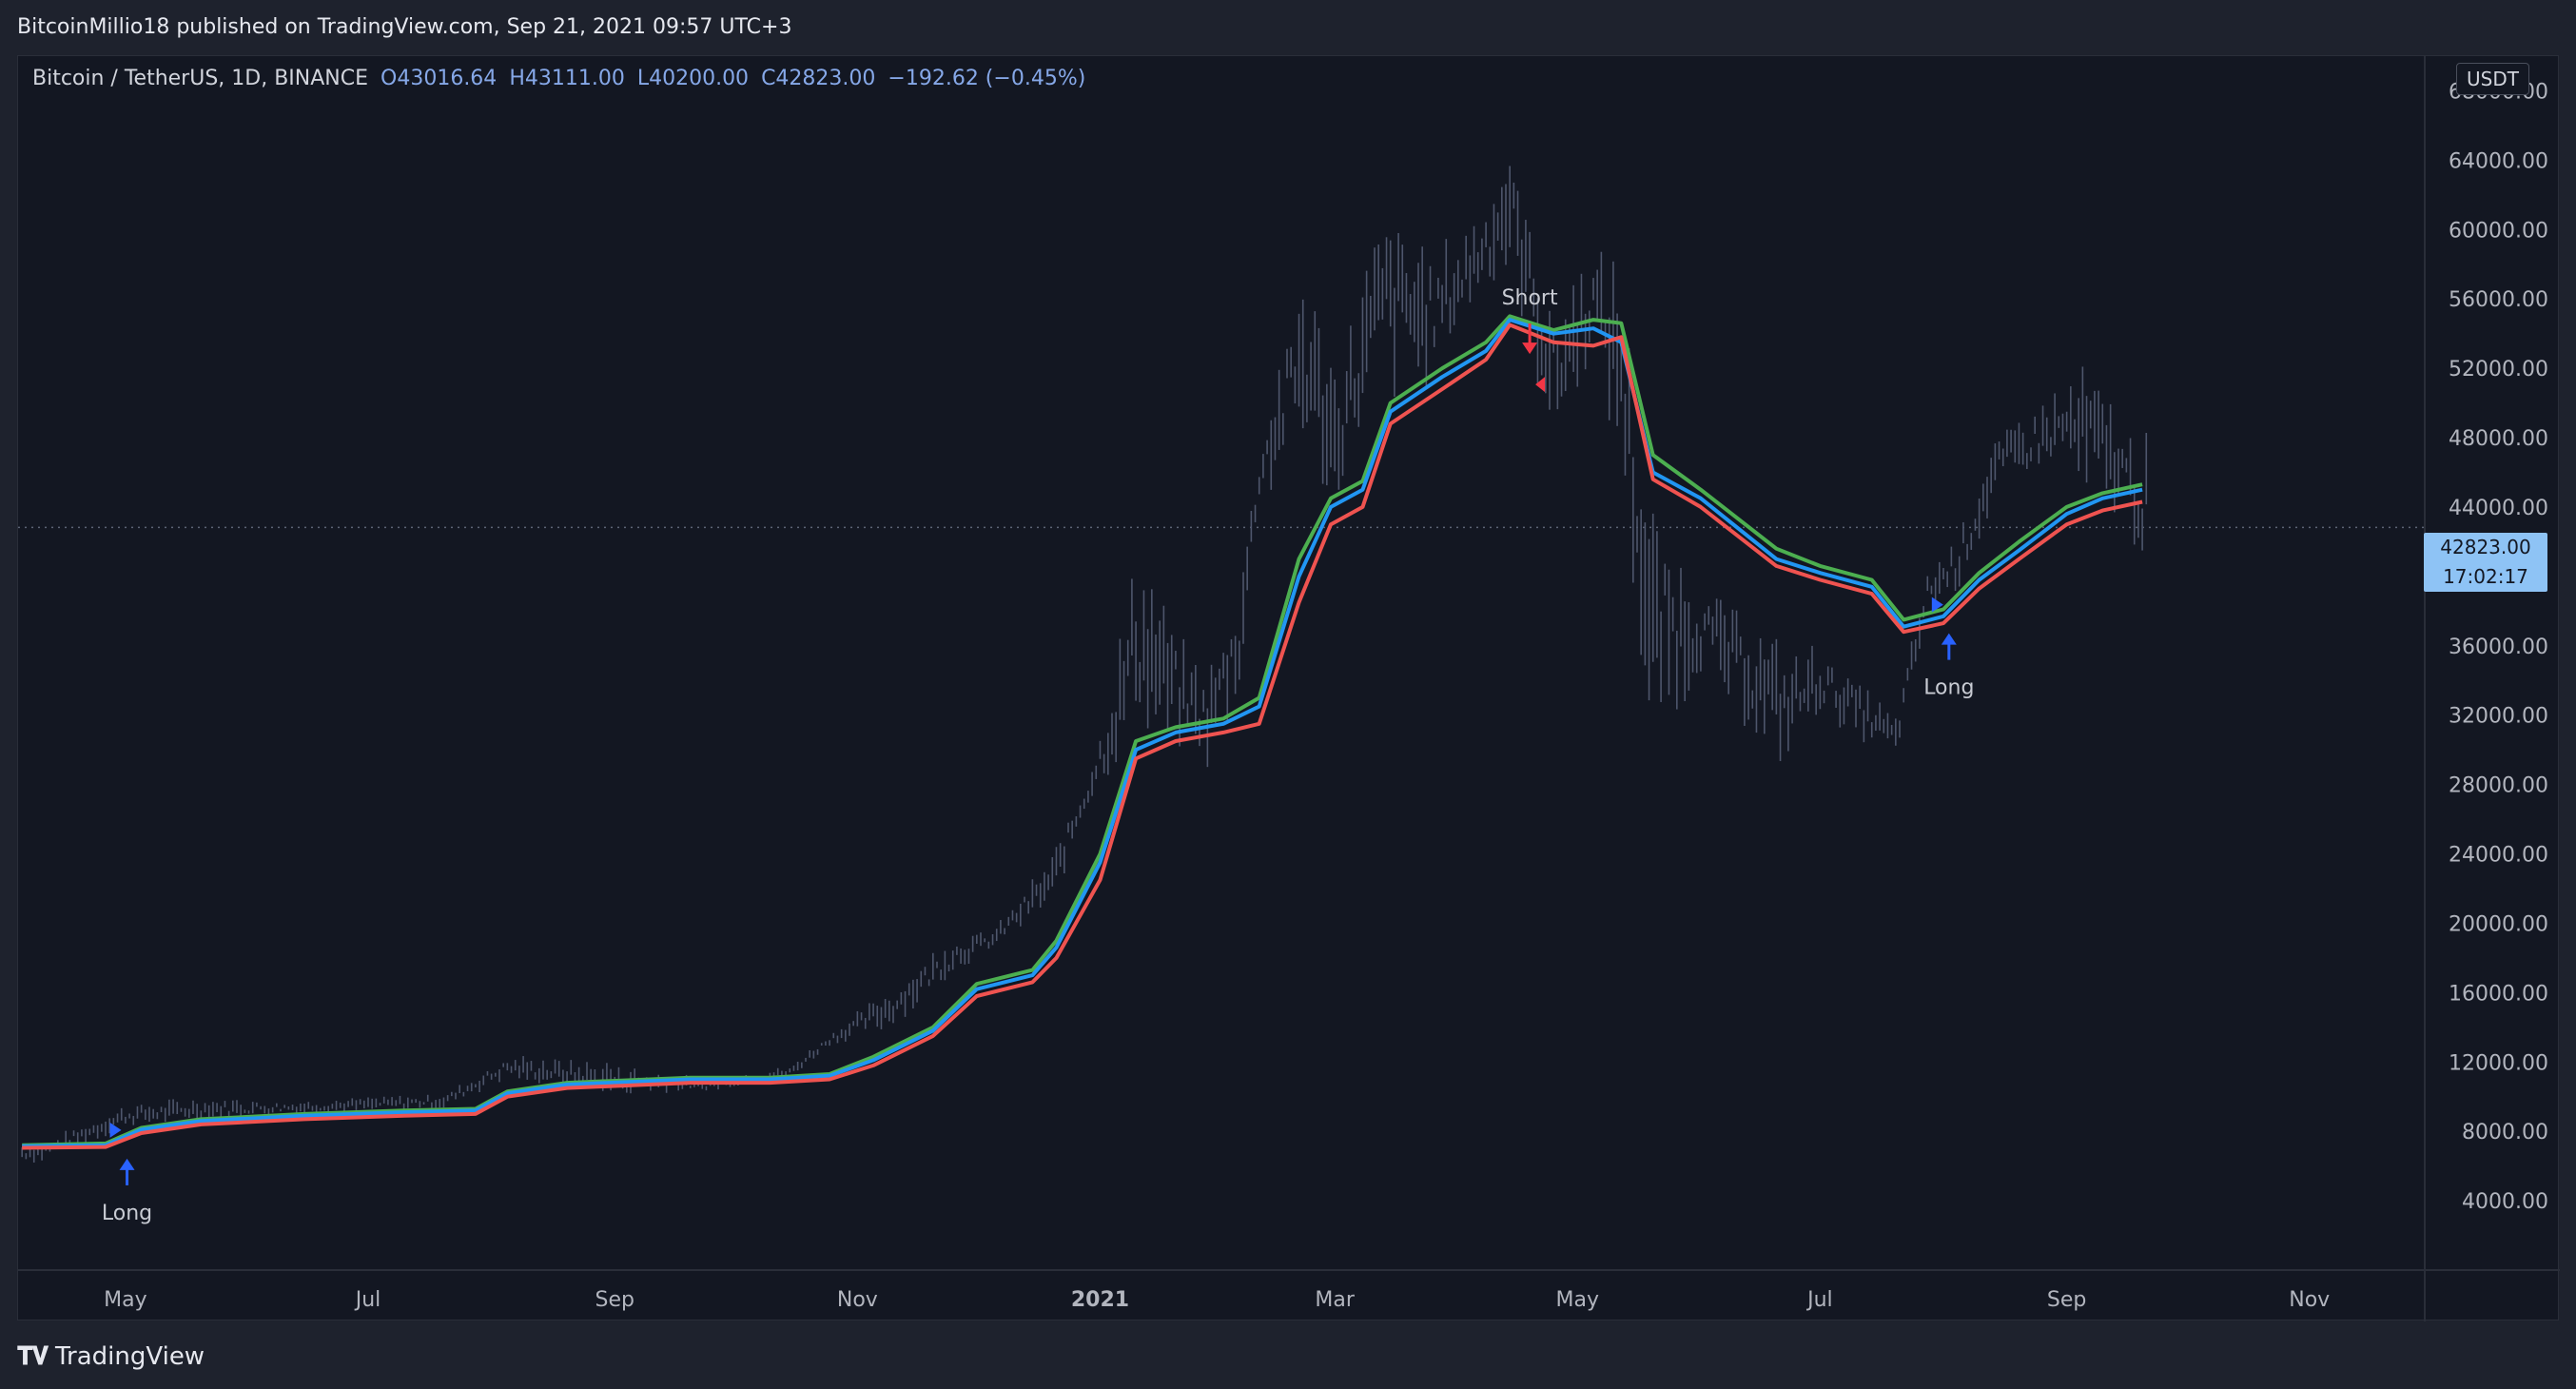 The image size is (2576, 1389). What do you see at coordinates (2499, 508) in the screenshot?
I see `y-tick-label: 44000.00` at bounding box center [2499, 508].